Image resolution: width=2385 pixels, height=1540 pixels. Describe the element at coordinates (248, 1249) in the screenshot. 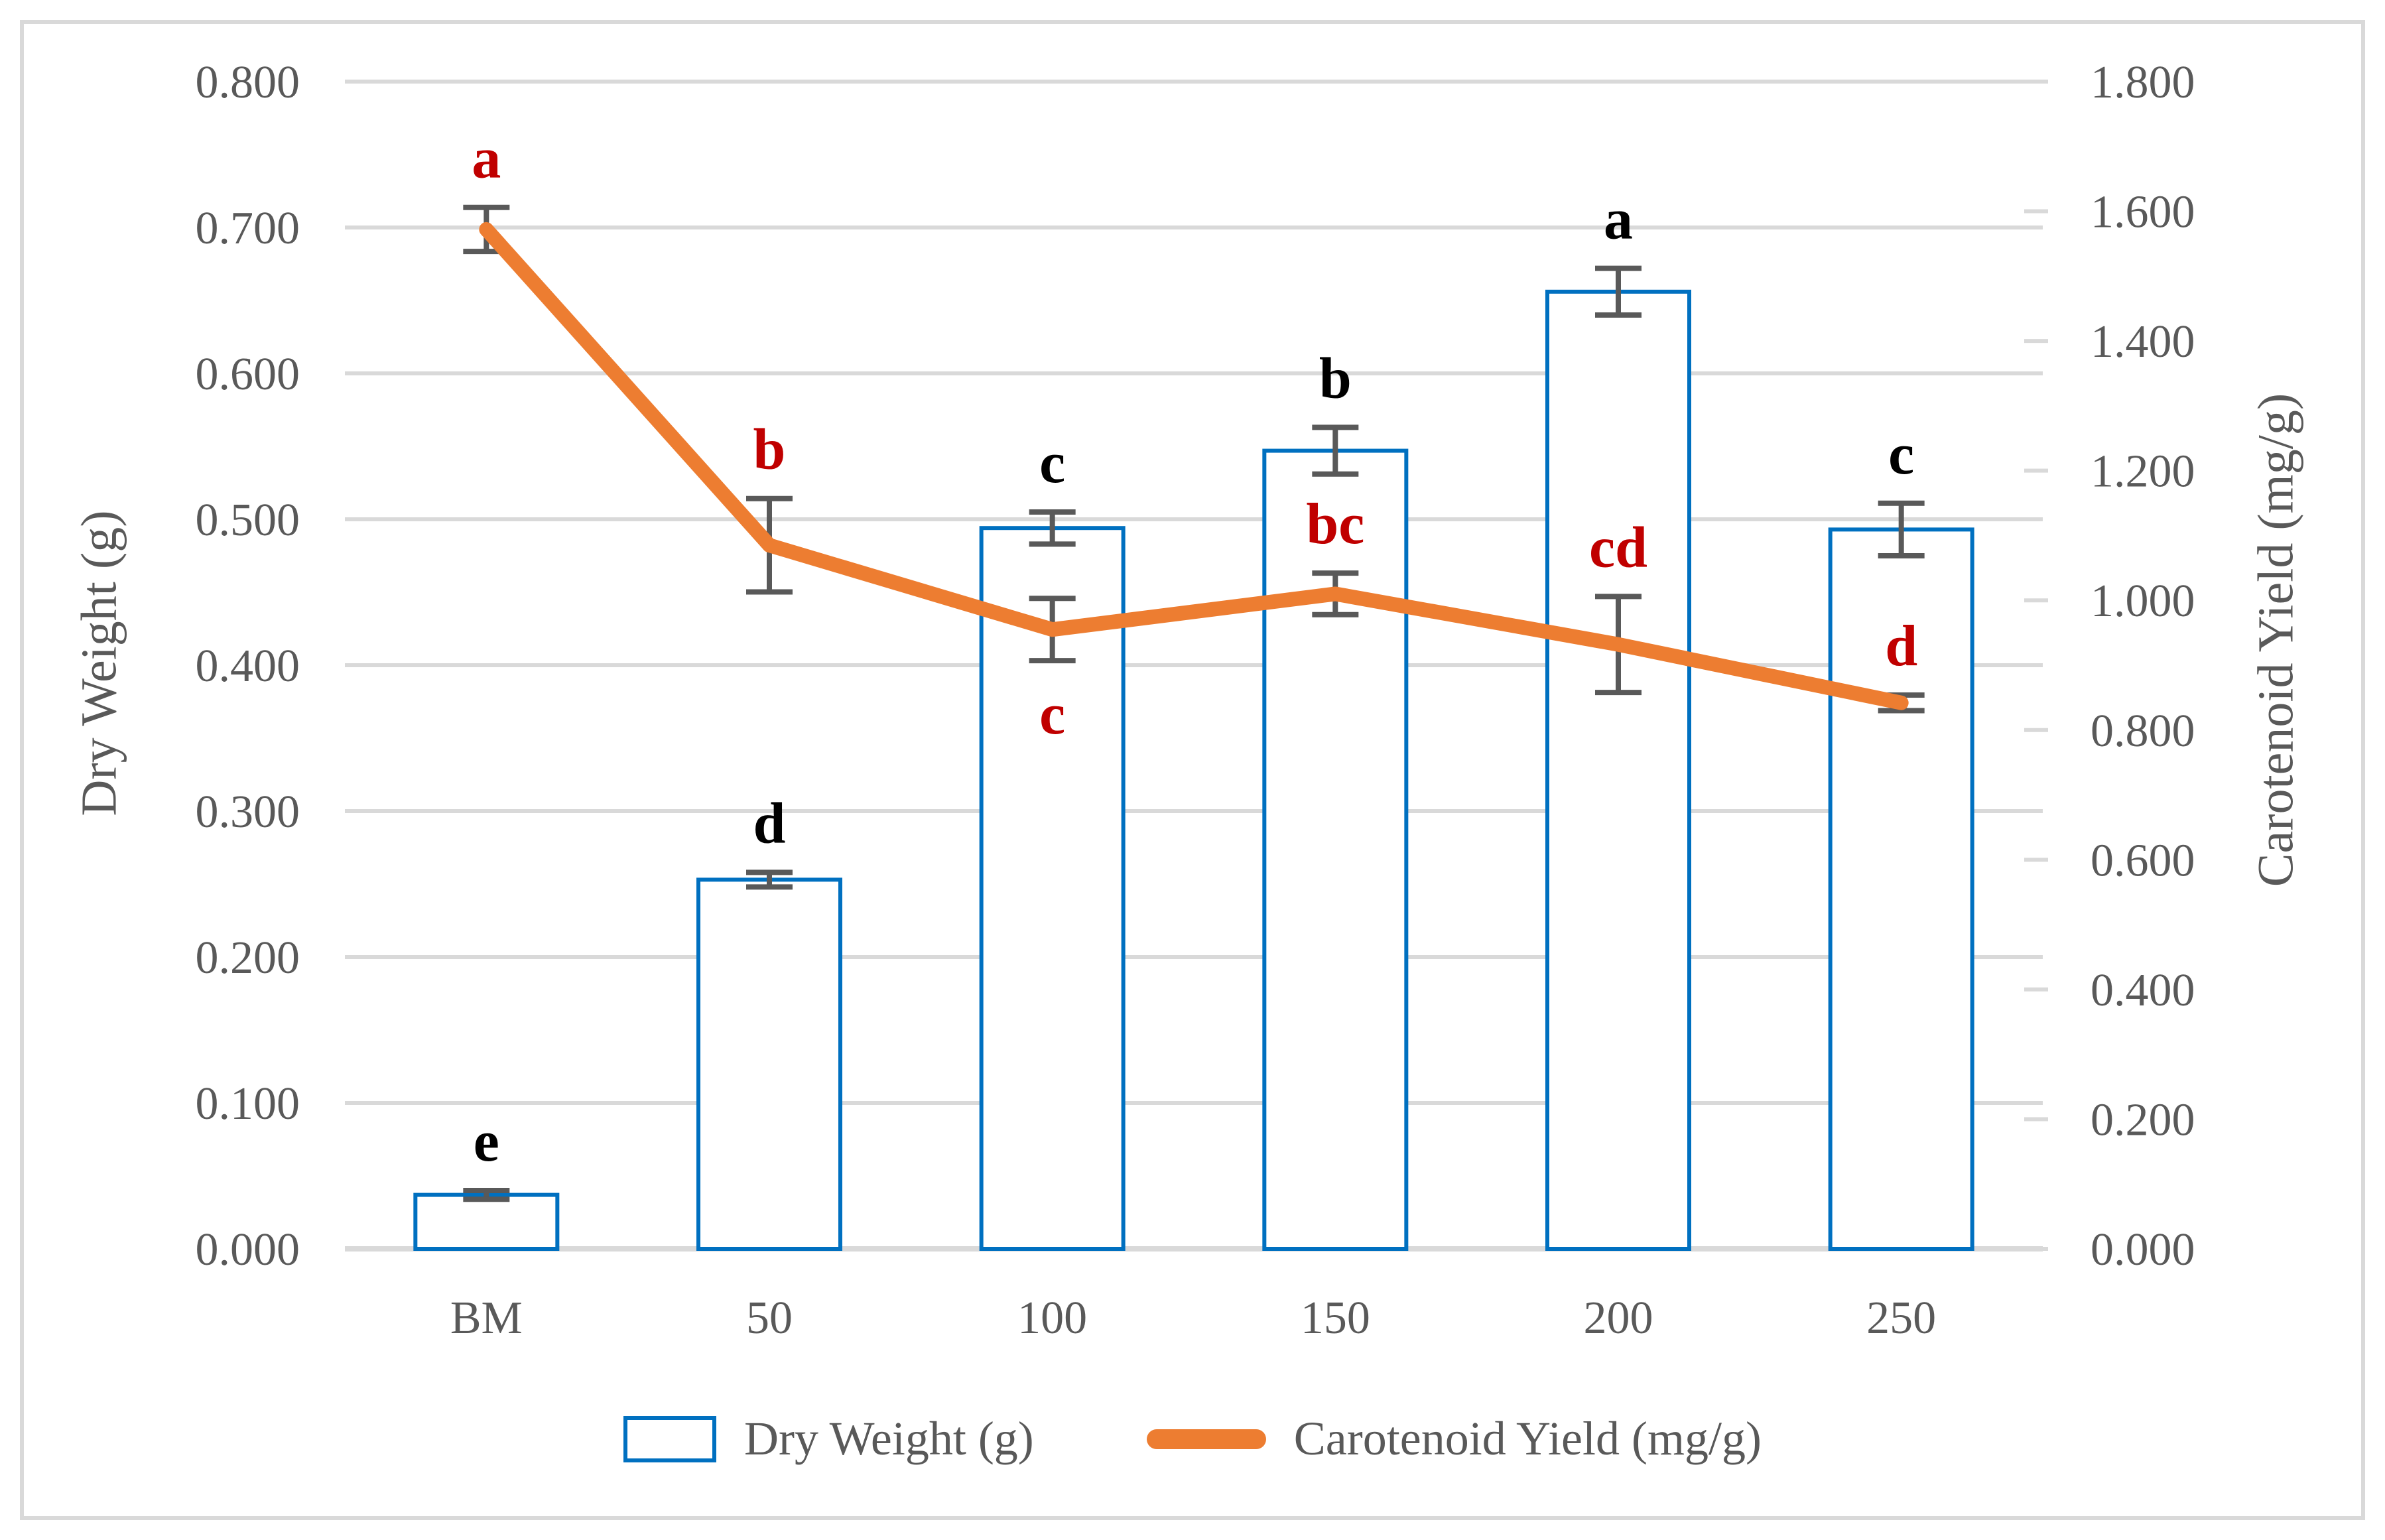

I see `left-axis-tick-label: 0.000` at that location.